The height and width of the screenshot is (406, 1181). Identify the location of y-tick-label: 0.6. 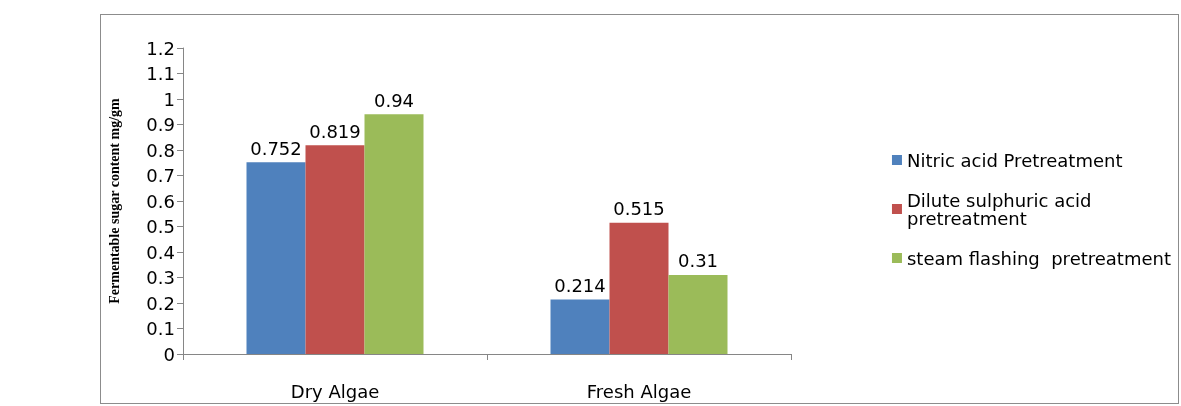
(160, 201).